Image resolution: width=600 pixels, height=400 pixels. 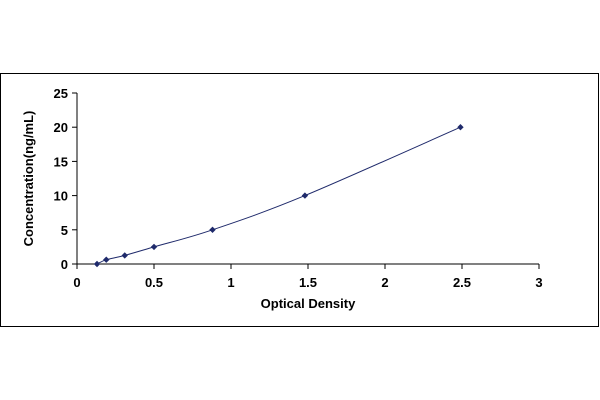 I want to click on x-ticks: 0 0.5 1 1.5 2 2.5 3, so click(x=308, y=277).